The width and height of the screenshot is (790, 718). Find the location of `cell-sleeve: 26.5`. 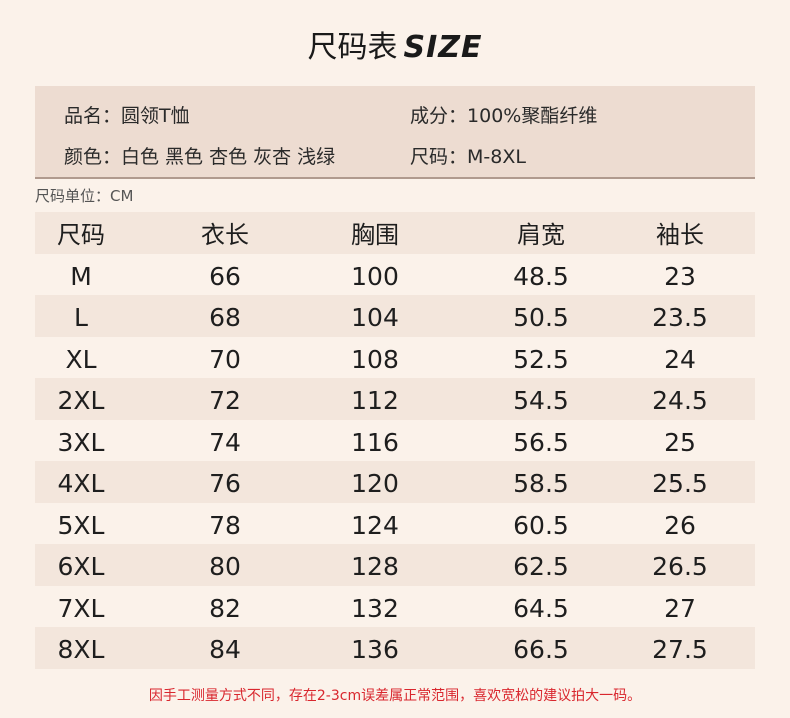

cell-sleeve: 26.5 is located at coordinates (680, 566).